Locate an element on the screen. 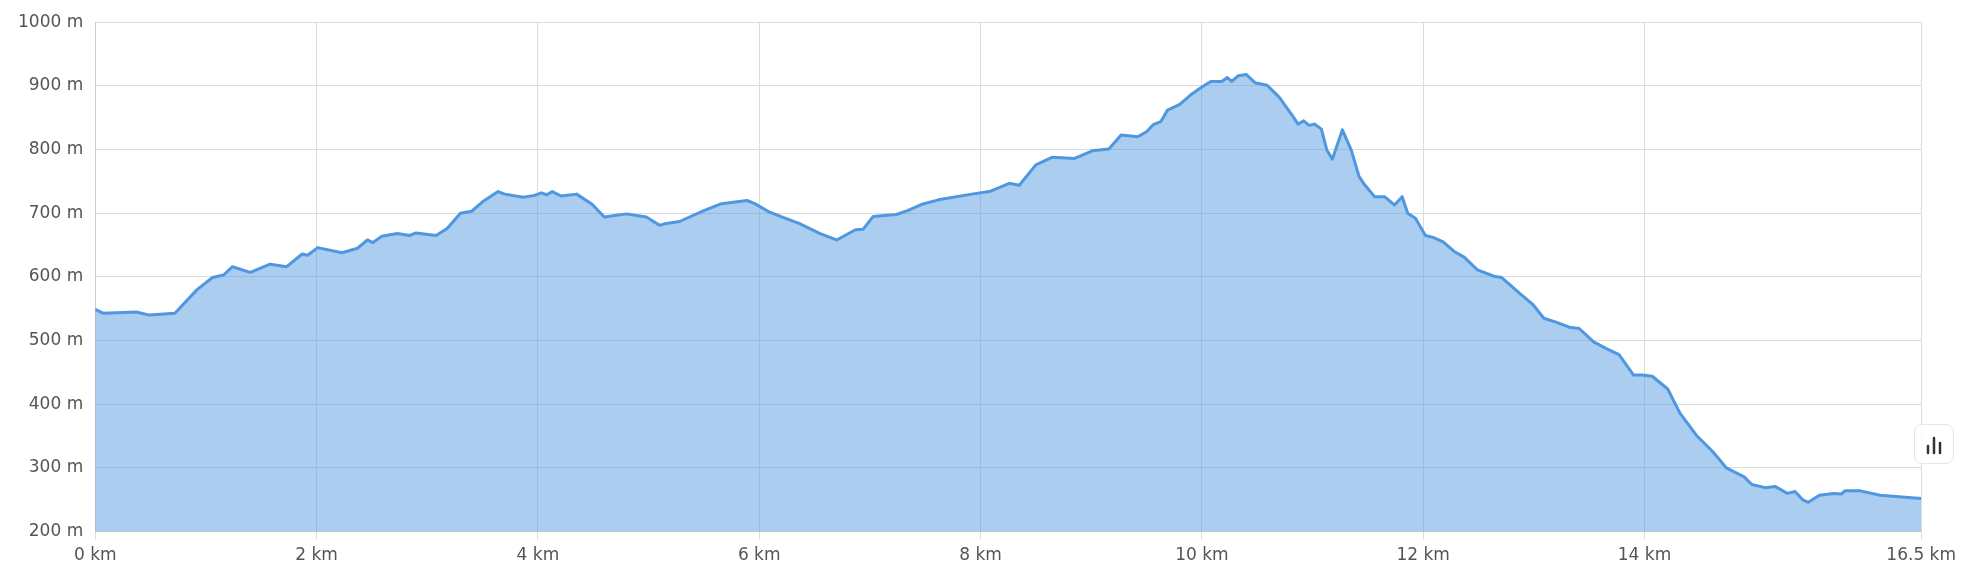 The height and width of the screenshot is (578, 1962). y-tick-label: 400 m is located at coordinates (56, 402).